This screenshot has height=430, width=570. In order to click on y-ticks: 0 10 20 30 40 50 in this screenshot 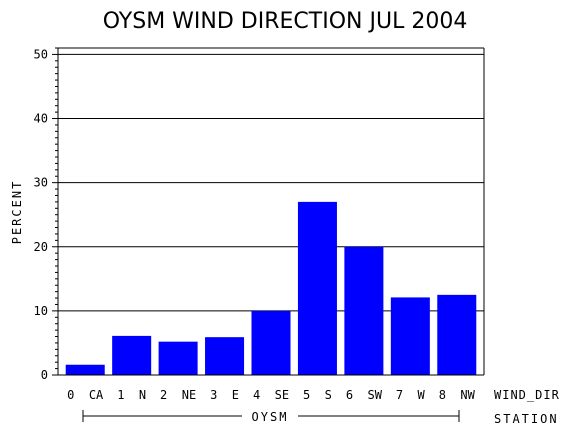, I will do `click(46, 214)`.